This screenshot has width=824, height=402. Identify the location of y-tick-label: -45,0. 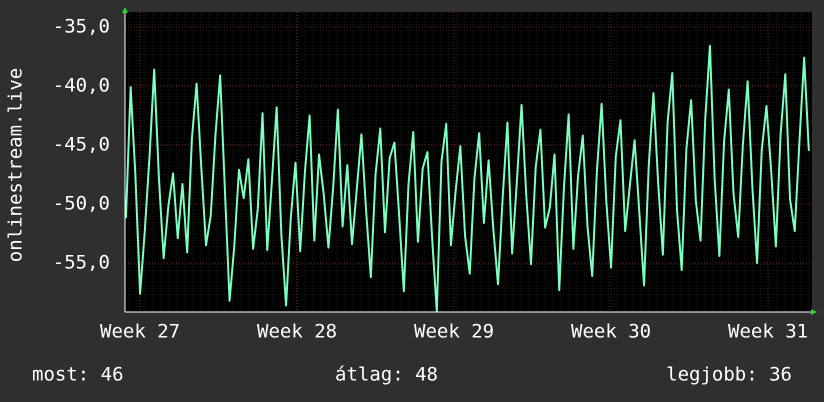
(81, 145).